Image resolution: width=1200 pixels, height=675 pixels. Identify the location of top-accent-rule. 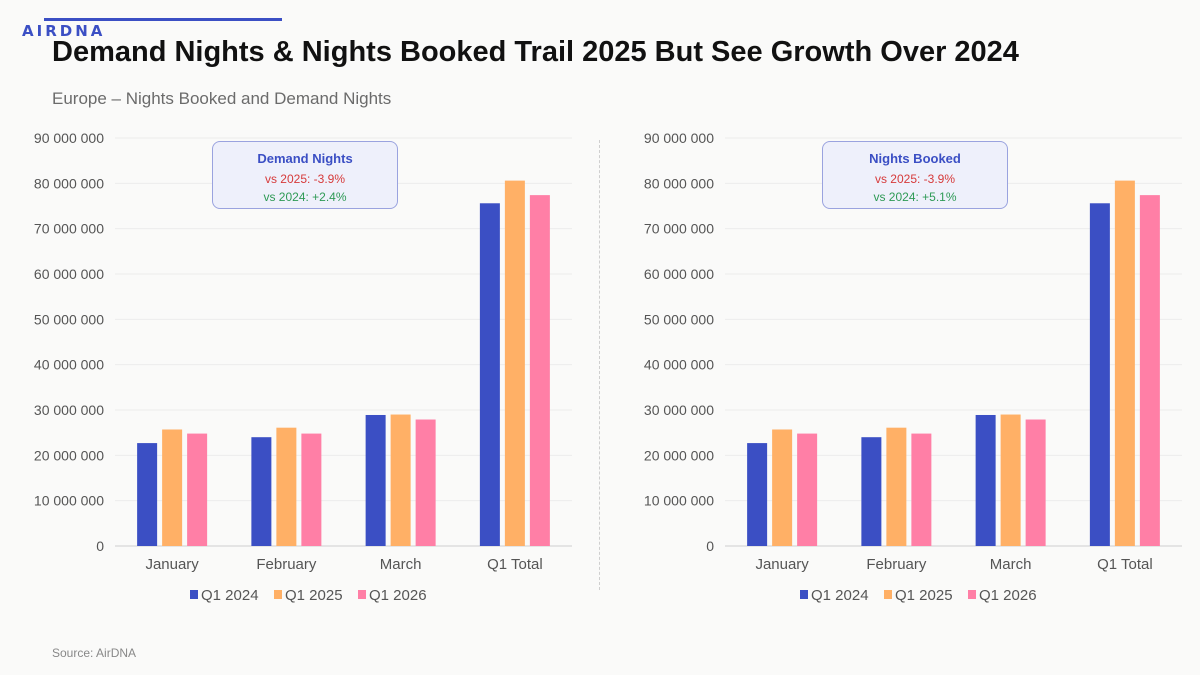
(163, 19).